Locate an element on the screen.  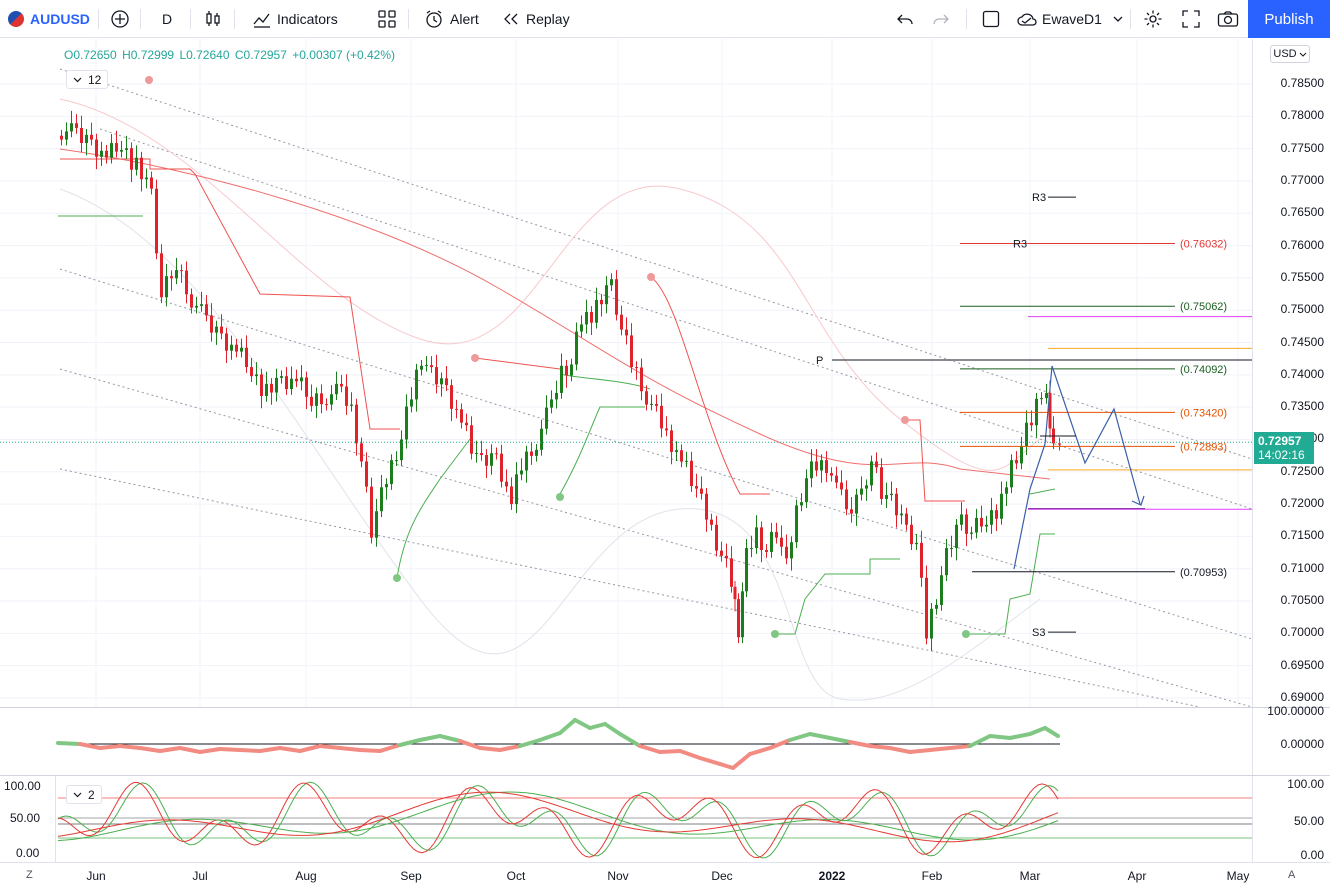
replay-button: Replay is located at coordinates (536, 19).